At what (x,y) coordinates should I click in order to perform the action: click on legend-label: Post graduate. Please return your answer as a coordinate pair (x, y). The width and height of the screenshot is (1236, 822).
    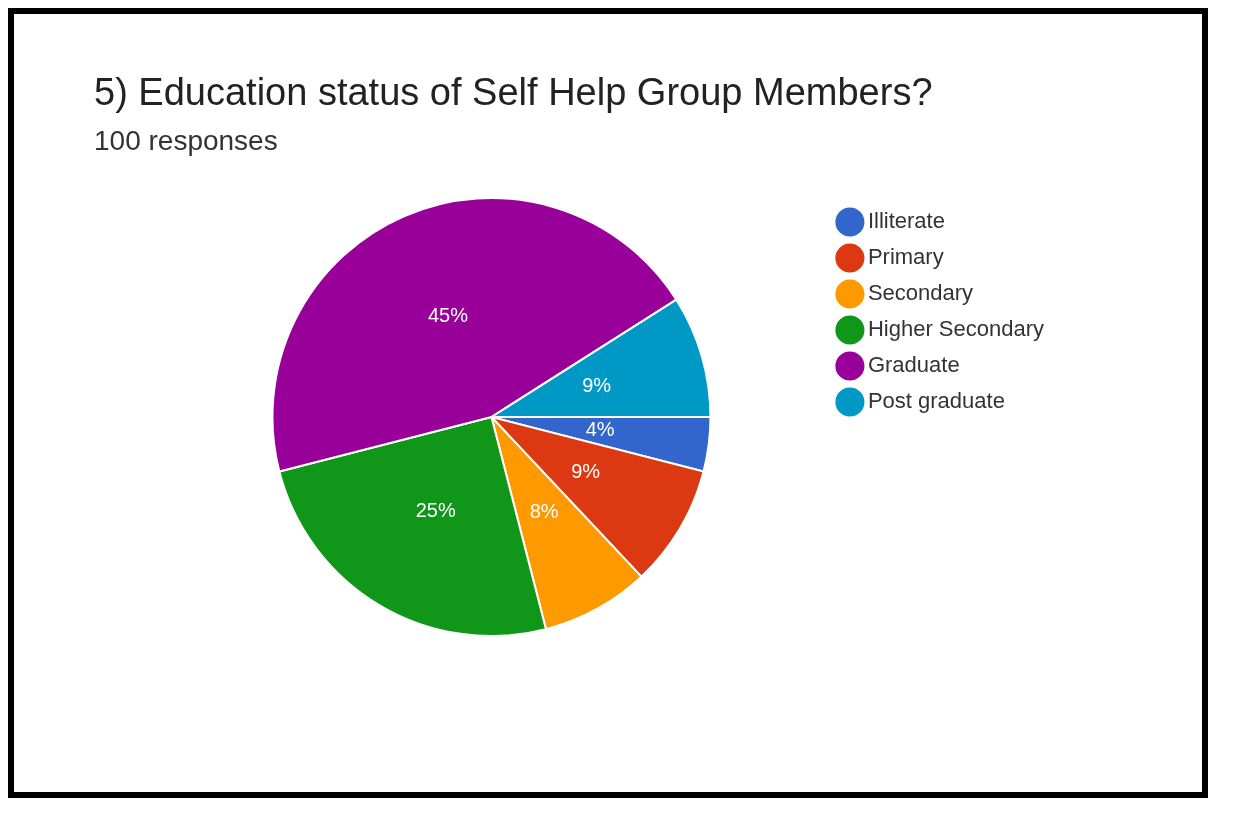
    Looking at the image, I should click on (936, 401).